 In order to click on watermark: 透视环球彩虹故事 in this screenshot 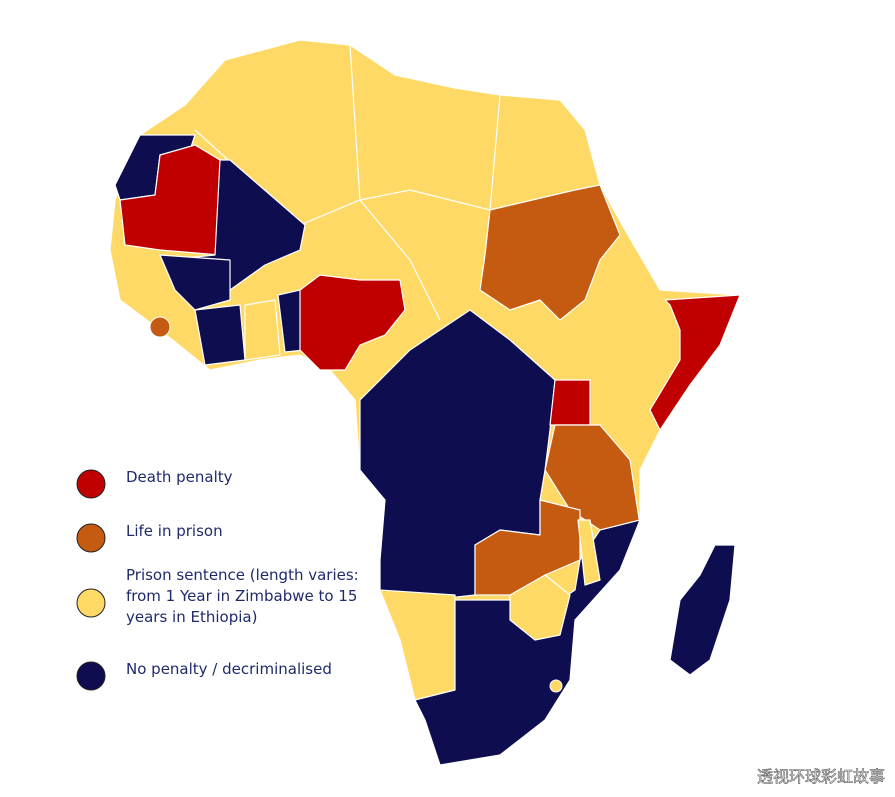, I will do `click(821, 776)`.